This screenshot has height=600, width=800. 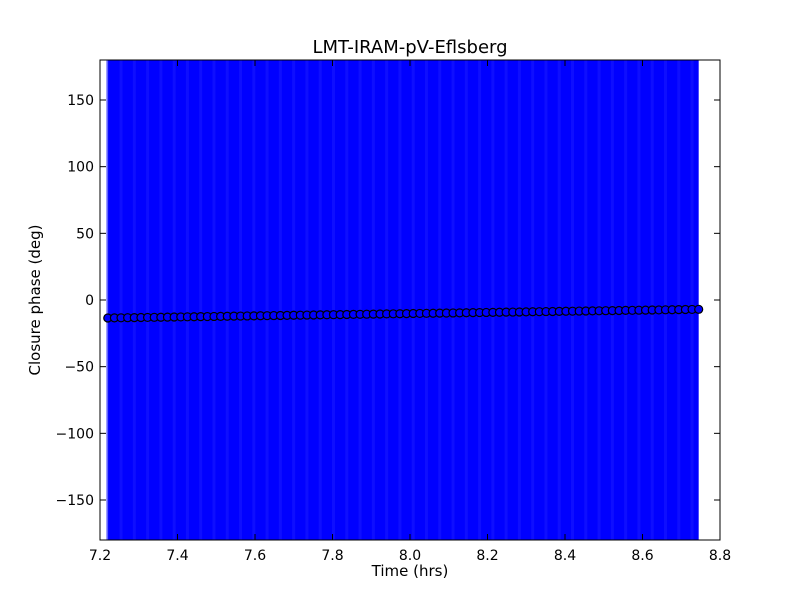 I want to click on data-point, so click(x=699, y=309).